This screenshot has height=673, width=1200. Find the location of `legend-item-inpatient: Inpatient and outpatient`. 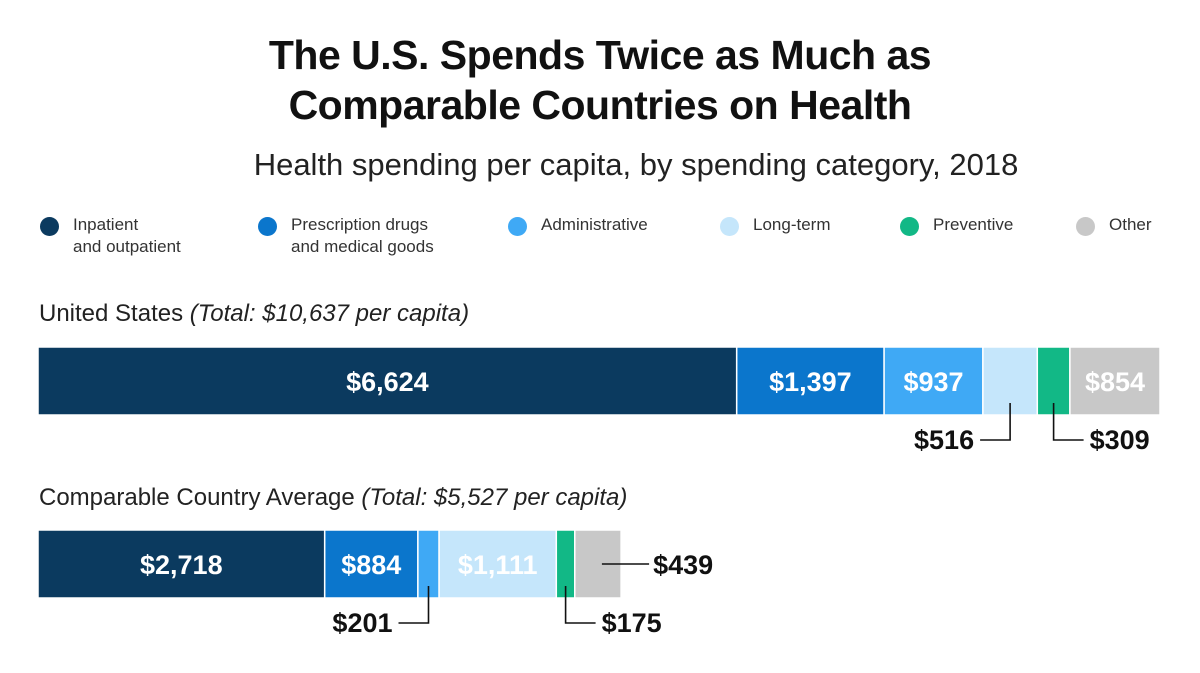

legend-item-inpatient: Inpatient and outpatient is located at coordinates (110, 236).